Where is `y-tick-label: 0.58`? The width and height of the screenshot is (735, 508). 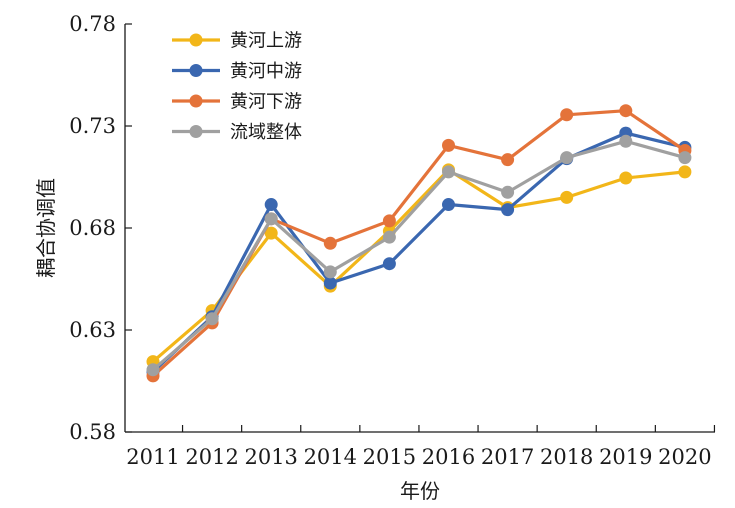
y-tick-label: 0.58 is located at coordinates (92, 432).